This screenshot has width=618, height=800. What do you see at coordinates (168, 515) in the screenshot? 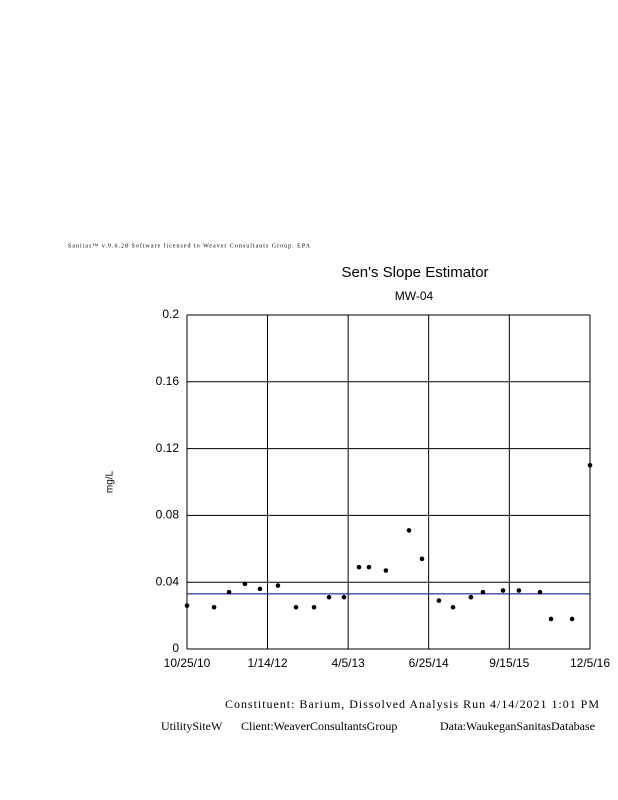
I see `y-tick-label: 0.08` at bounding box center [168, 515].